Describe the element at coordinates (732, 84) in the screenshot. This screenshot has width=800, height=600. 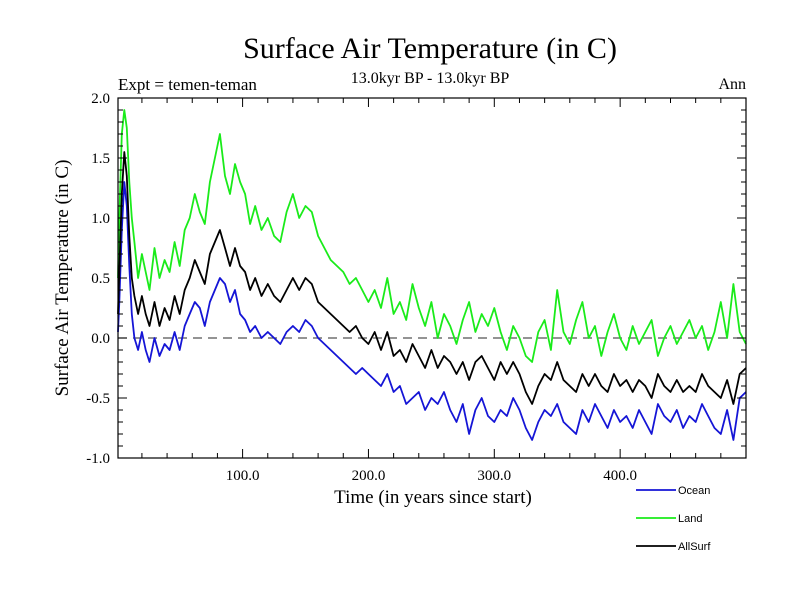
I see `season-label: Ann` at that location.